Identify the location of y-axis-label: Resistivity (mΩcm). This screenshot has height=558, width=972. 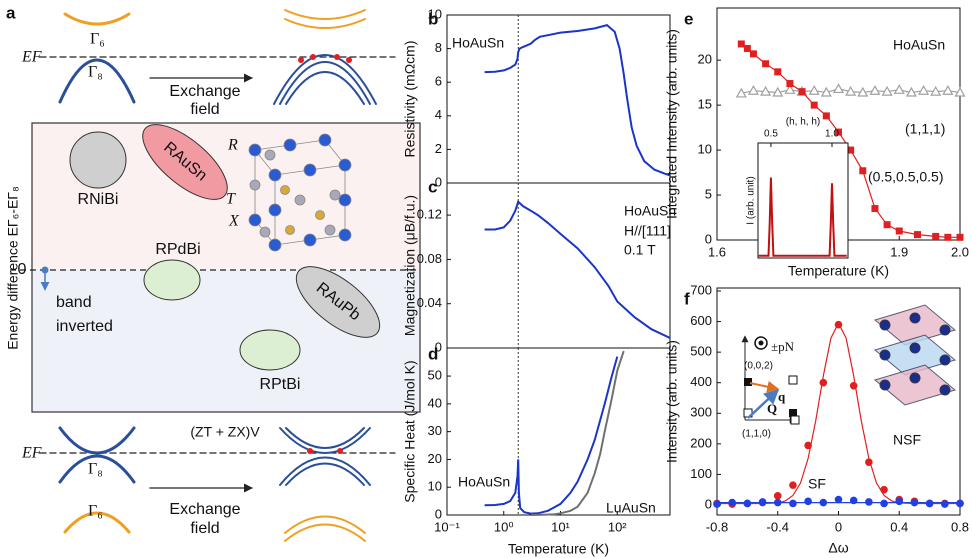
(410, 98).